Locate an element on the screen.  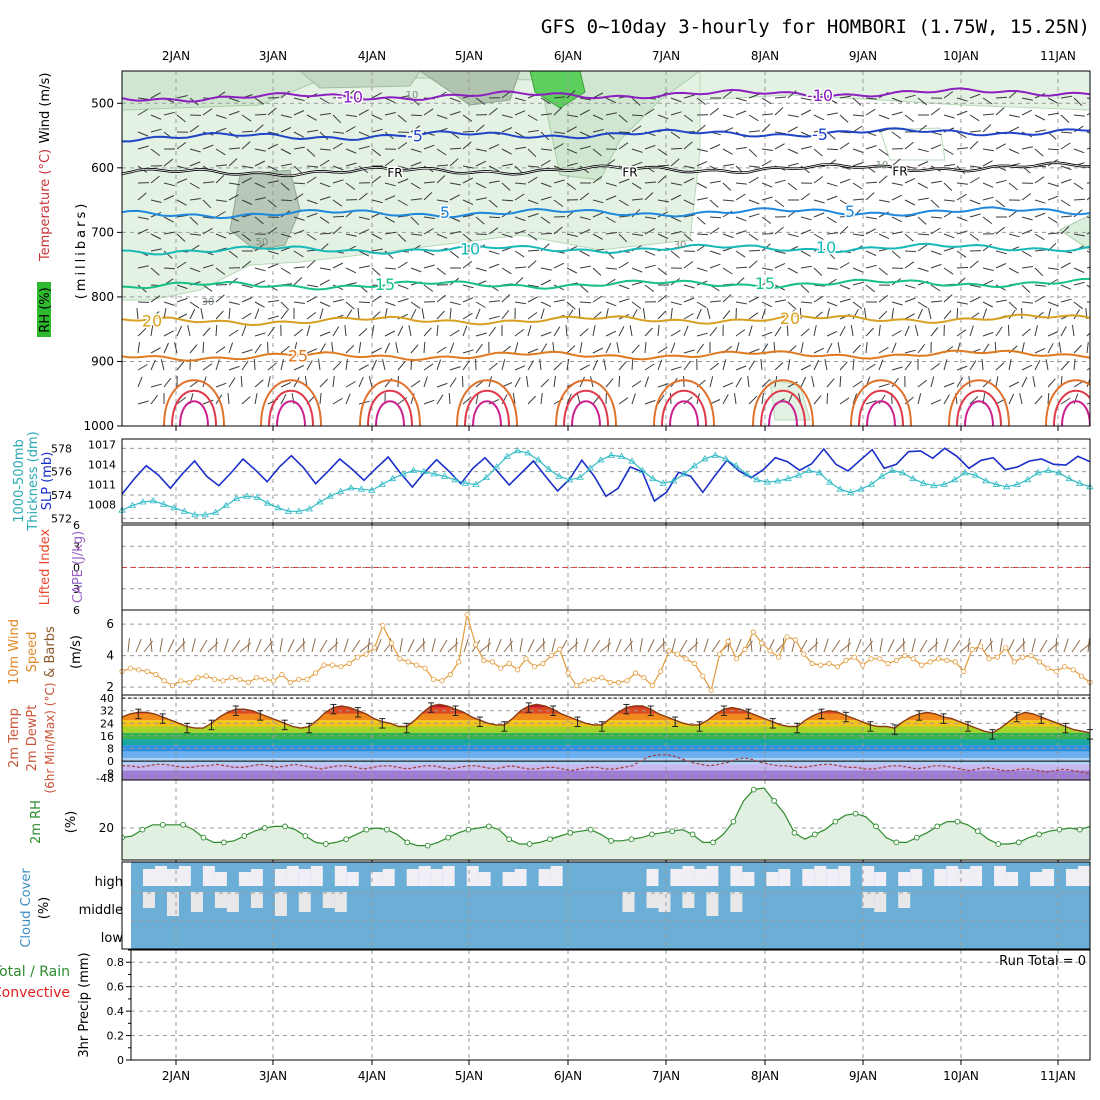
cloud-mid-cell is located at coordinates (256, 900).